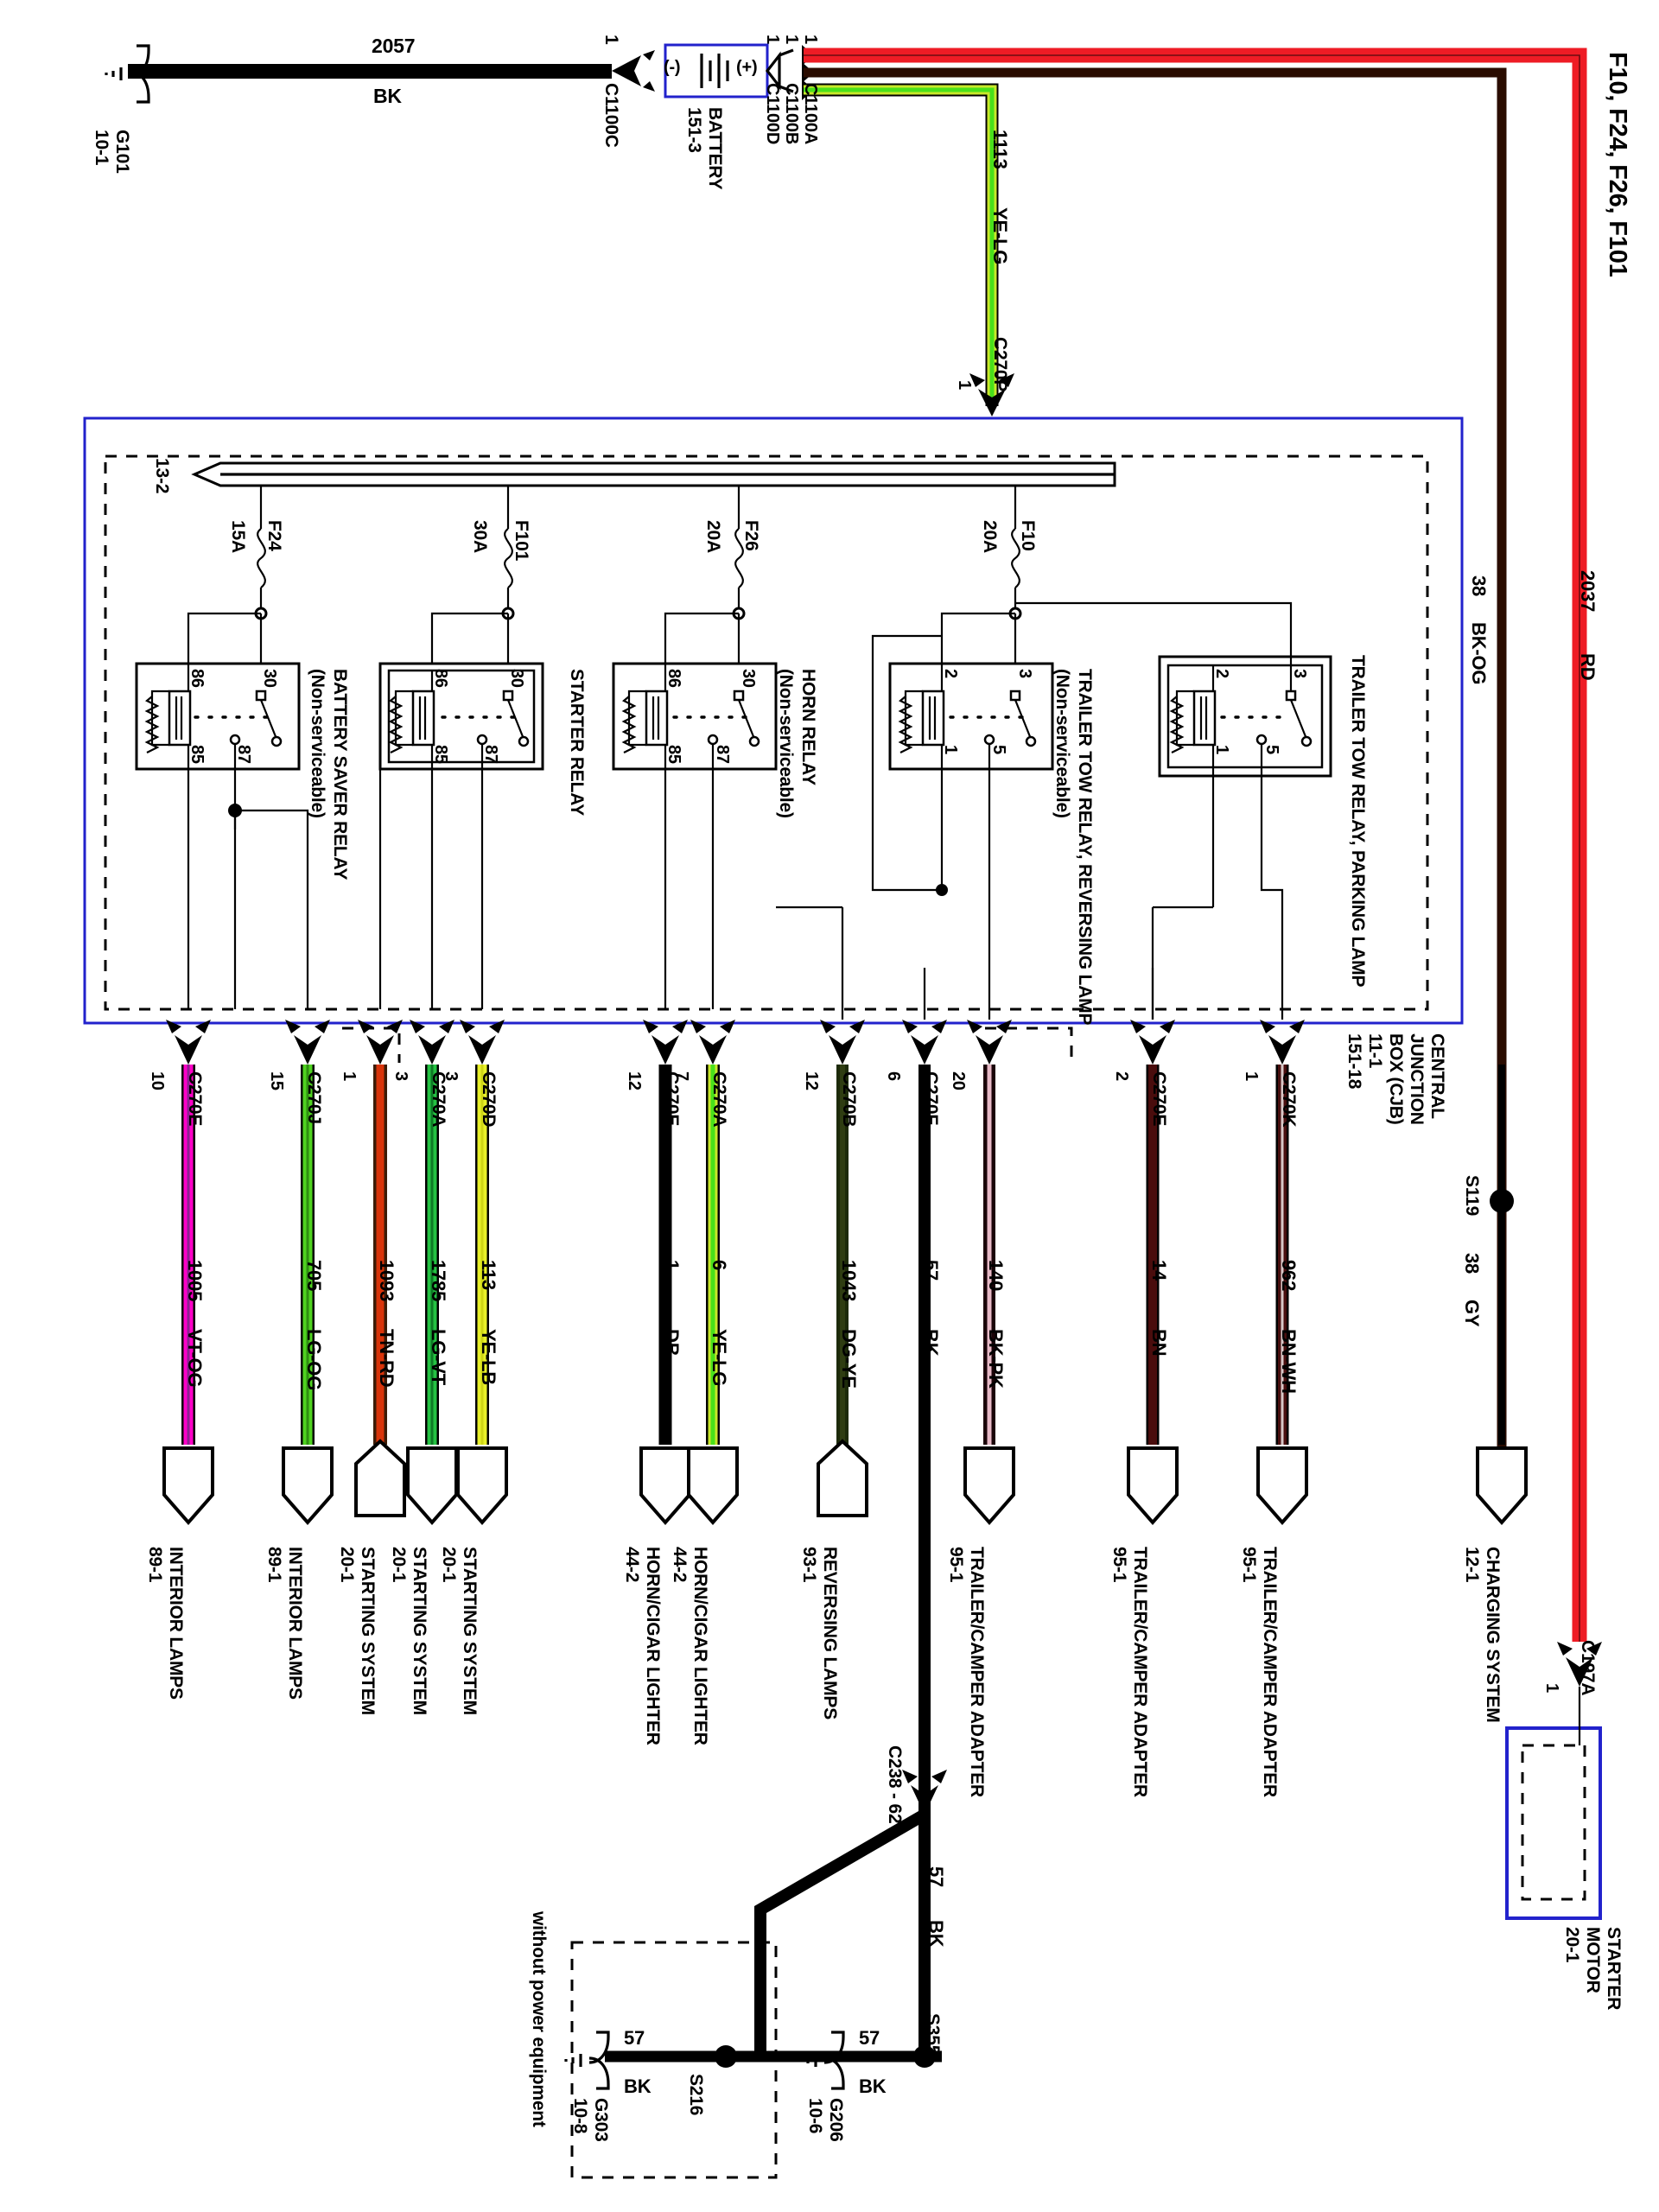  I want to click on relay4-pin-1: 1, so click(950, 749).